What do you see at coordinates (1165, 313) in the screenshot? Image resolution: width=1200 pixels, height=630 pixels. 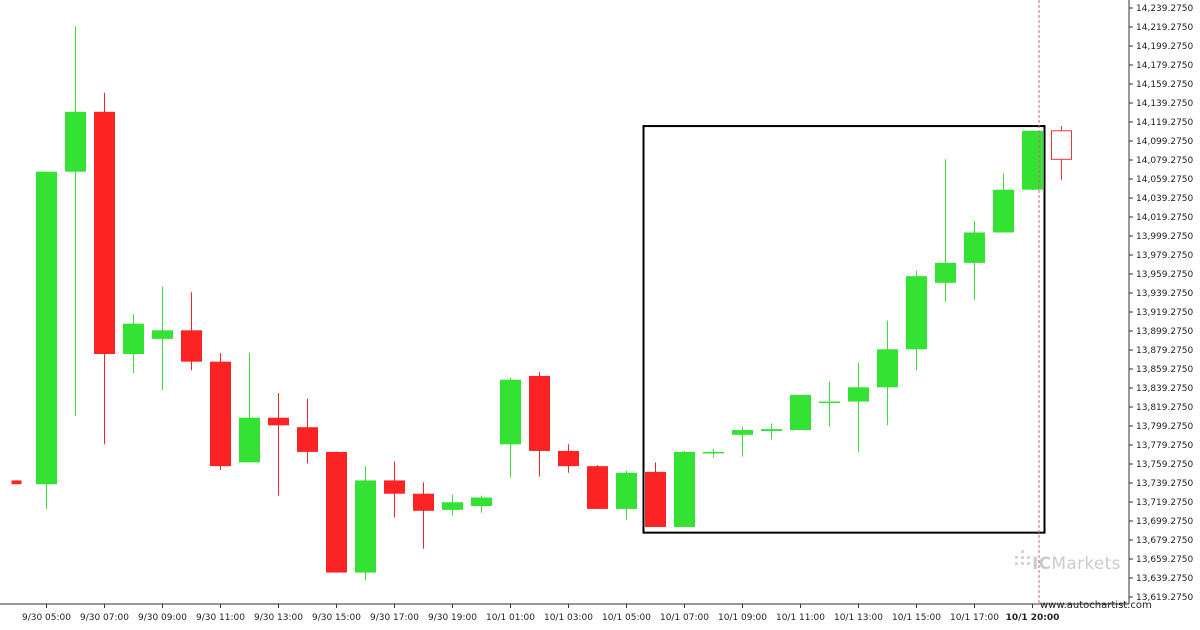 I see `y-tick-label: 13,919.2750` at bounding box center [1165, 313].